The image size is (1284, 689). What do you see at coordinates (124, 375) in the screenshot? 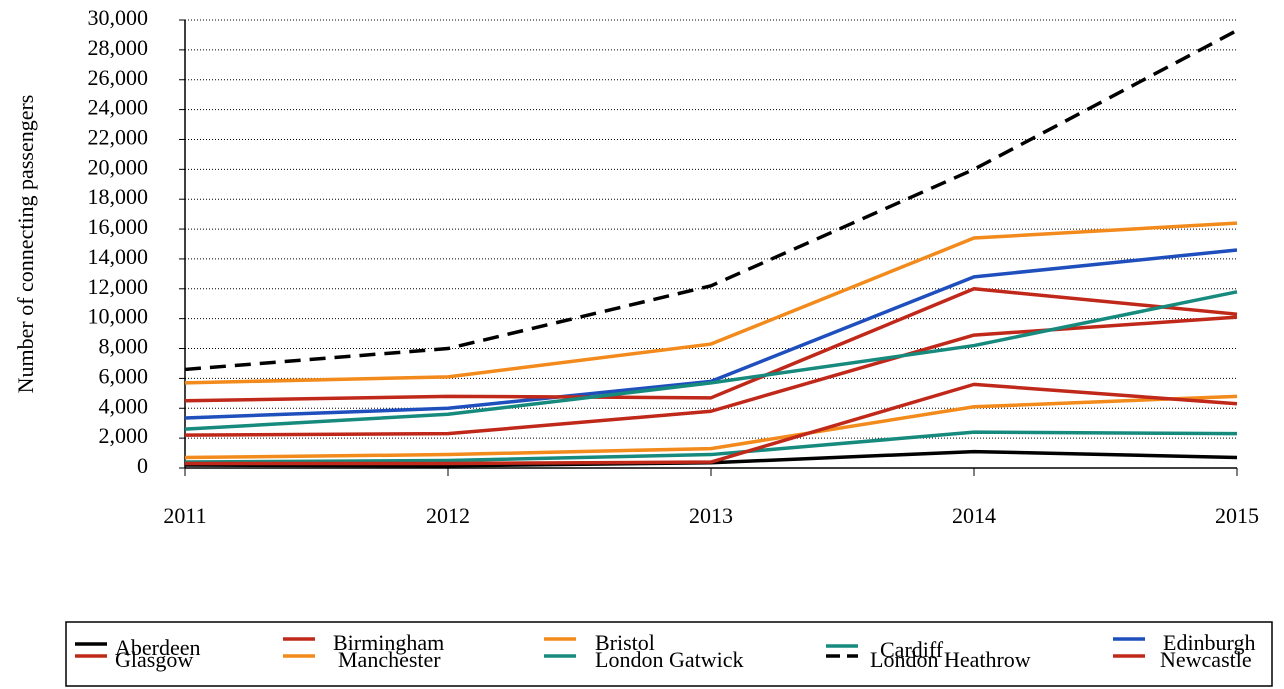
I see `y-tick-label: 6,000` at bounding box center [124, 375].